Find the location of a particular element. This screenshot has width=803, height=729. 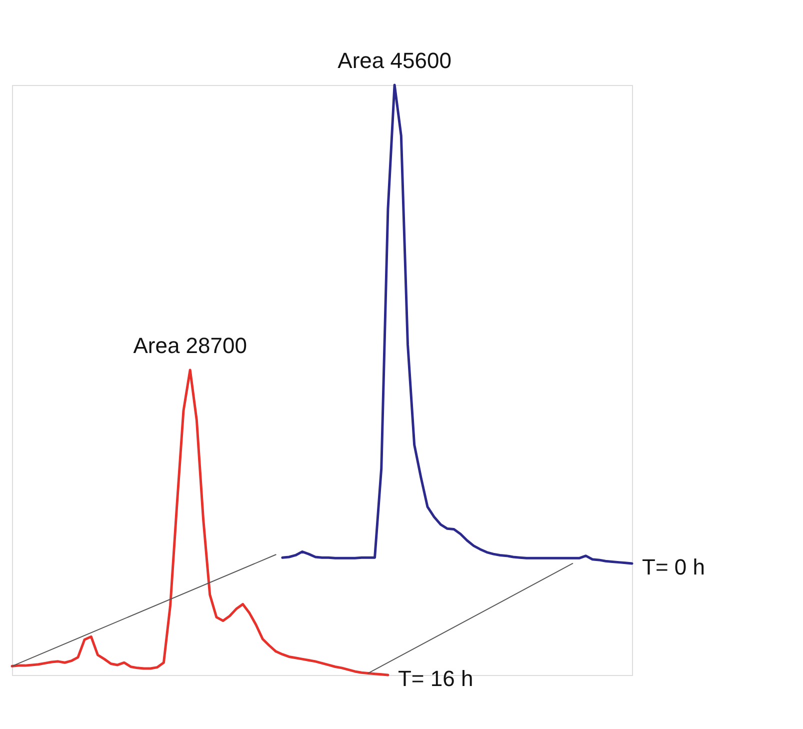

annotation: T= 16 h is located at coordinates (436, 678).